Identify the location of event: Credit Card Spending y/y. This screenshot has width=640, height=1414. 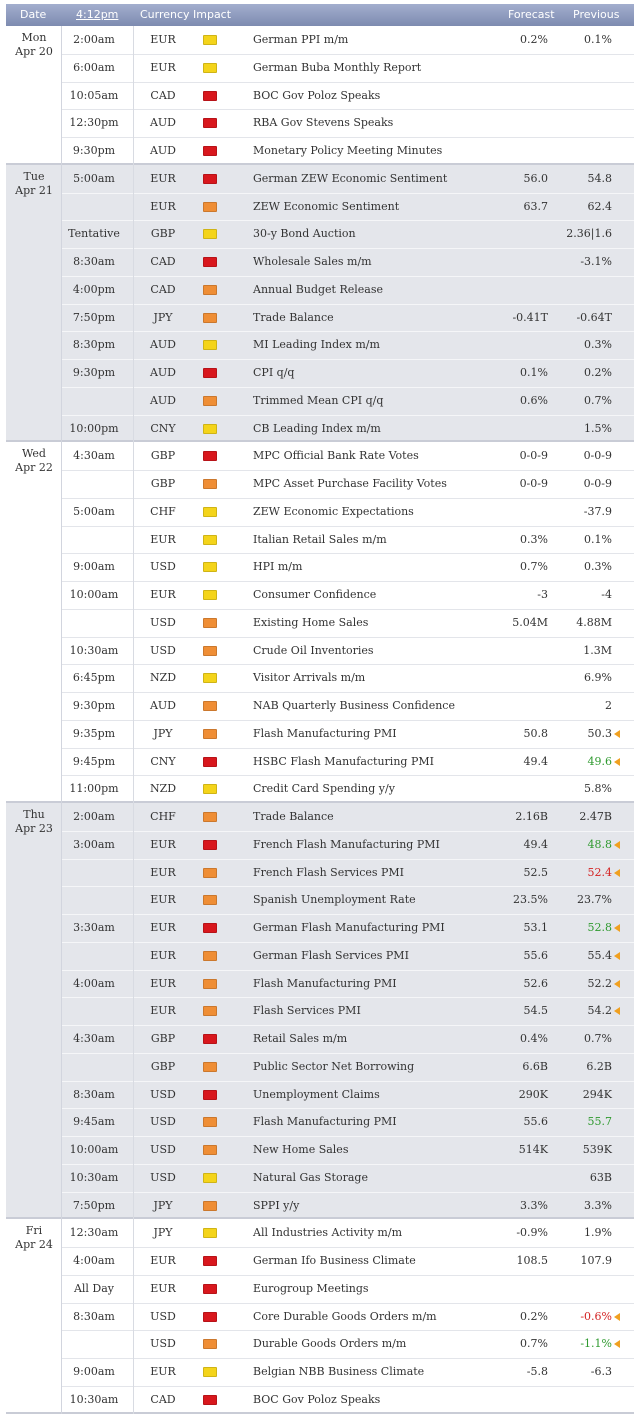
(324, 789).